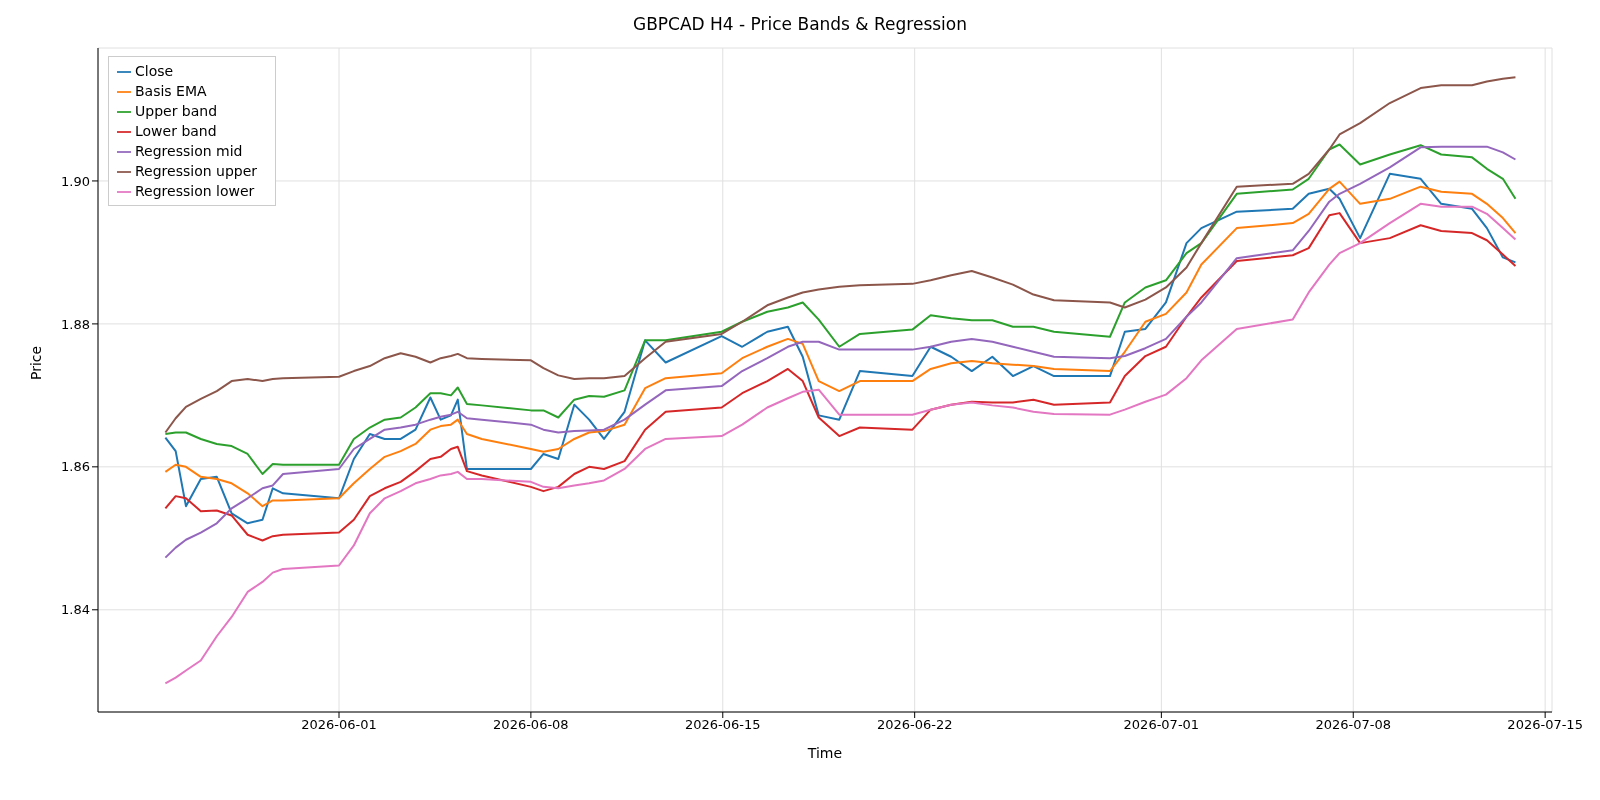  I want to click on x-axis-title: Time, so click(824, 753).